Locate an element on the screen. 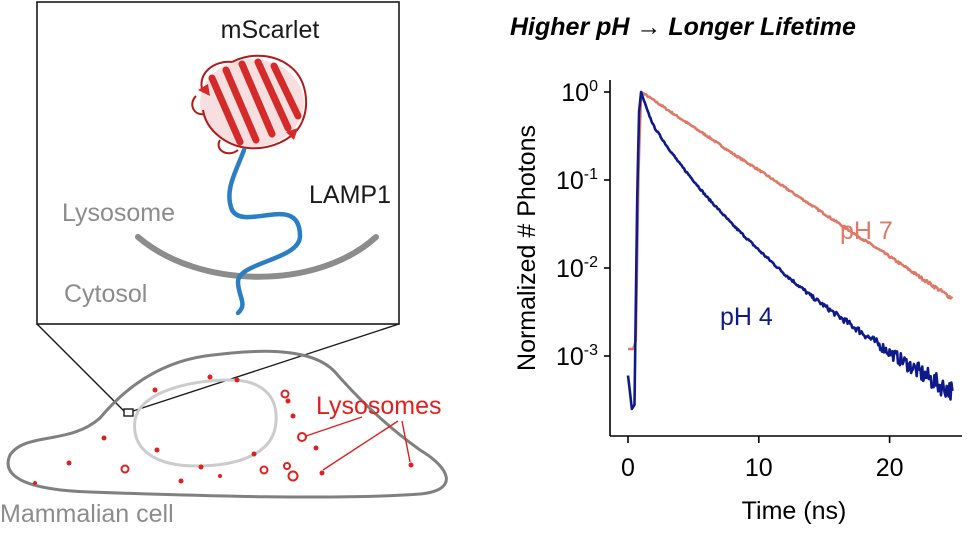 Image resolution: width=975 pixels, height=533 pixels. y-axis-ticks: 10⁰ 10⁻¹ 10⁻² 10⁻³ is located at coordinates (583, 224).